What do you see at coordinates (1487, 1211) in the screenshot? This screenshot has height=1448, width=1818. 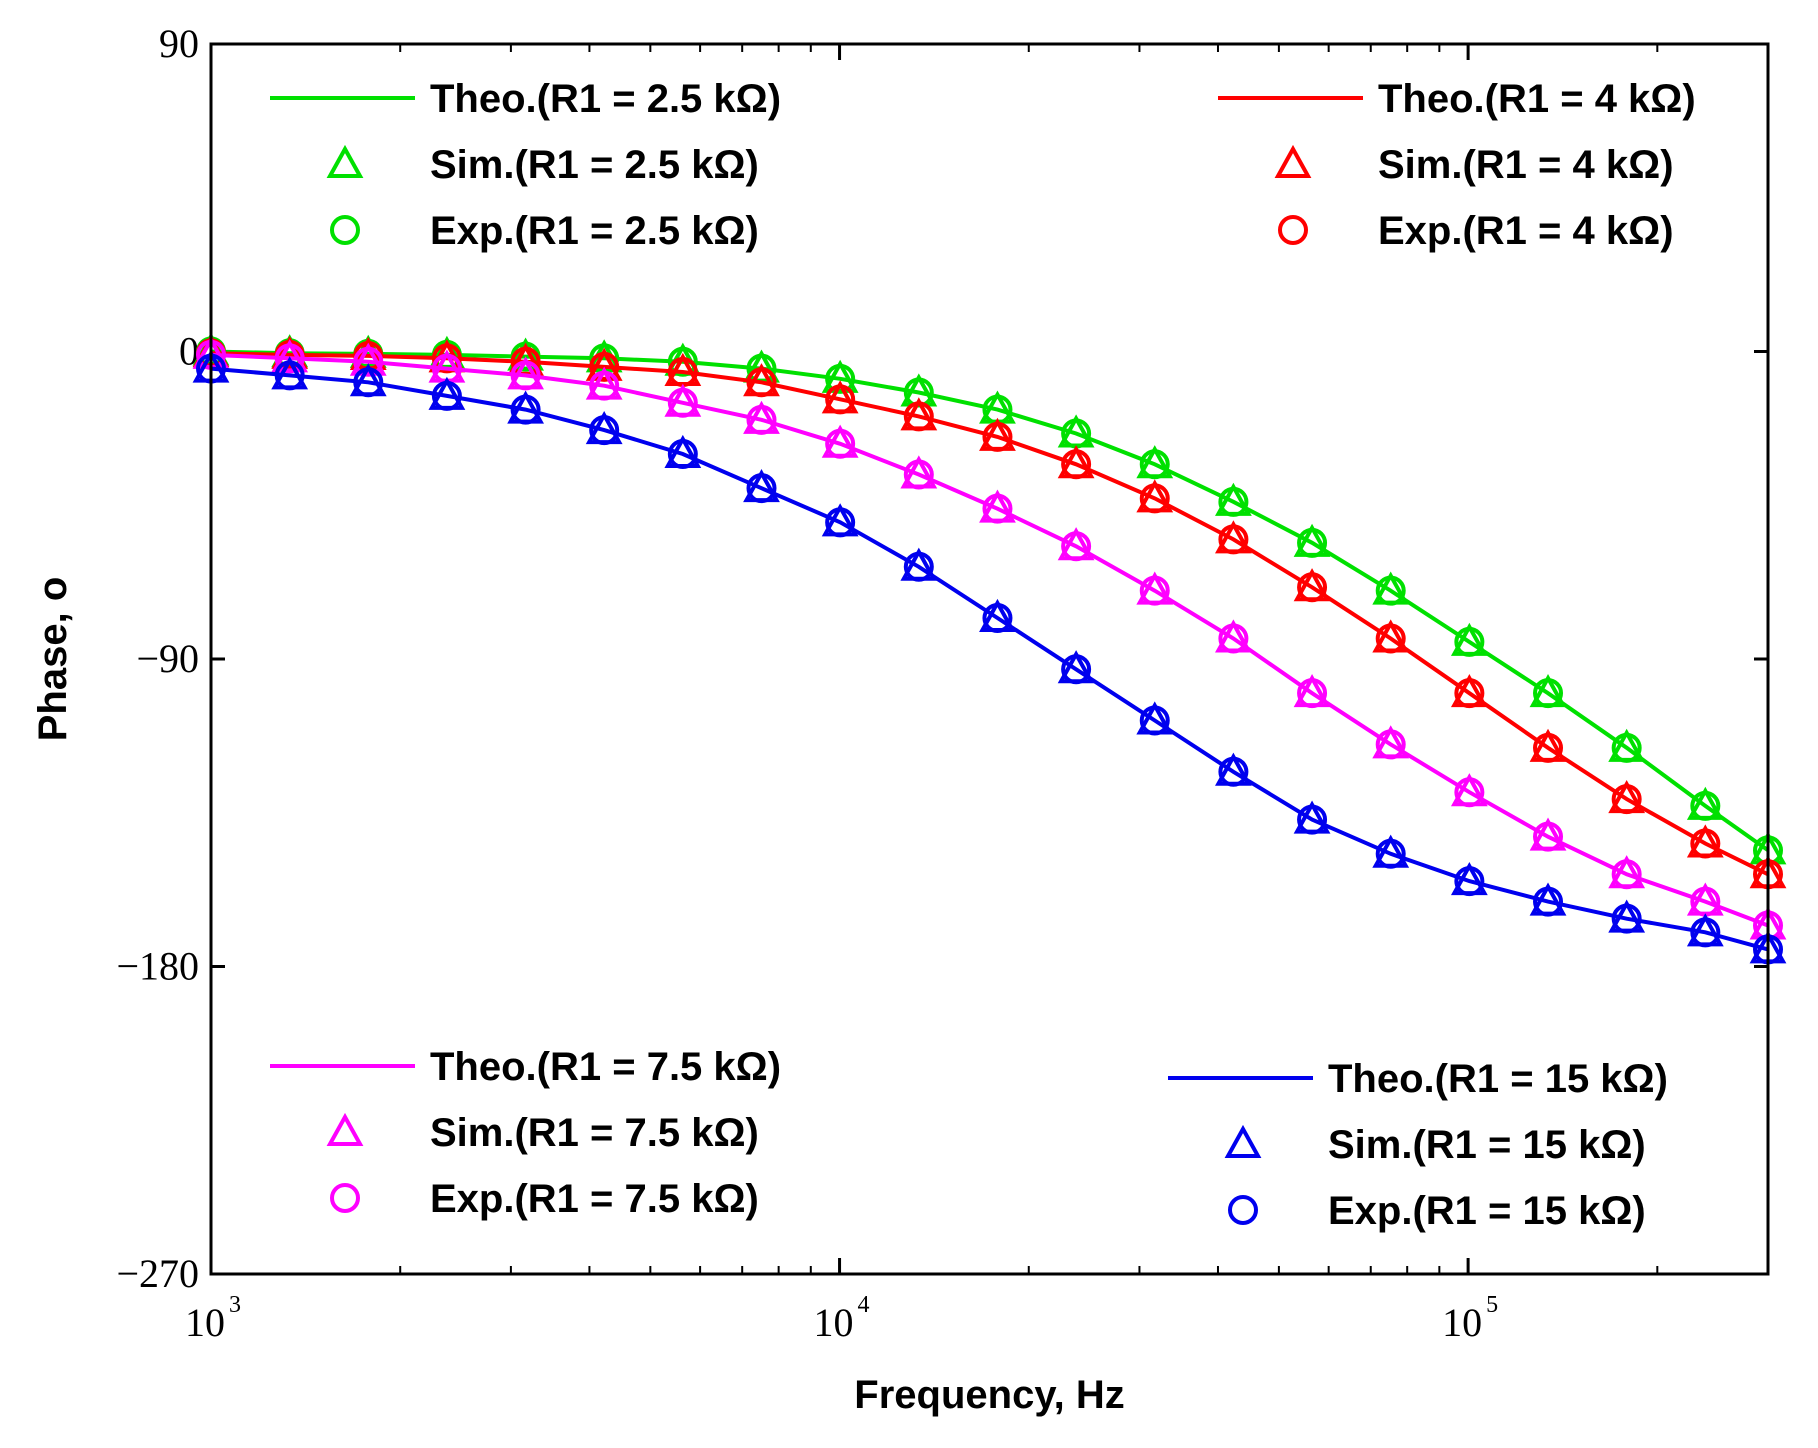 I see `legend-label-exp: Exp.(R1 = 15 kΩ)` at bounding box center [1487, 1211].